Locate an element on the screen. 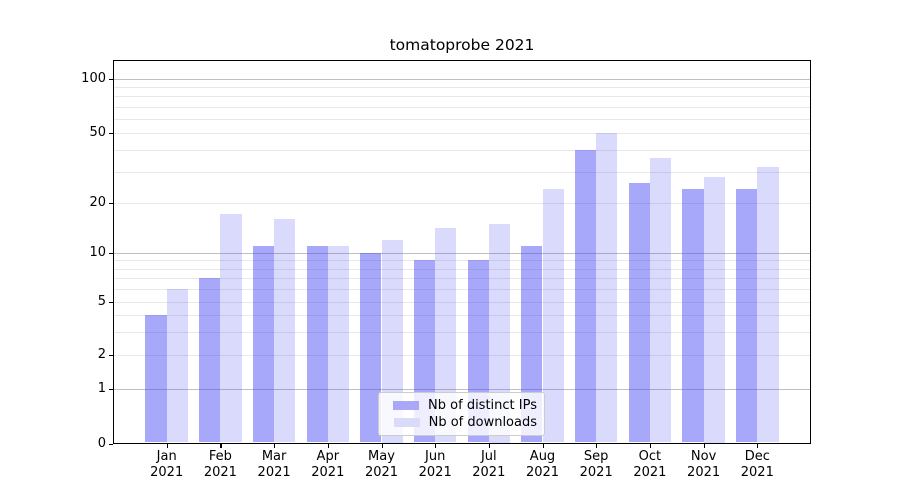 This screenshot has width=900, height=500. x-axis-tick-nov is located at coordinates (704, 446).